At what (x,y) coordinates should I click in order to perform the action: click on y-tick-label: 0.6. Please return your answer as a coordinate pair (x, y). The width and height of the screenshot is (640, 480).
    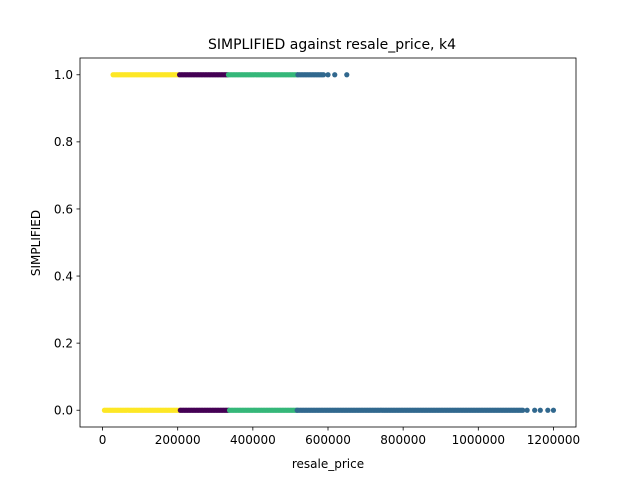
    Looking at the image, I should click on (63, 209).